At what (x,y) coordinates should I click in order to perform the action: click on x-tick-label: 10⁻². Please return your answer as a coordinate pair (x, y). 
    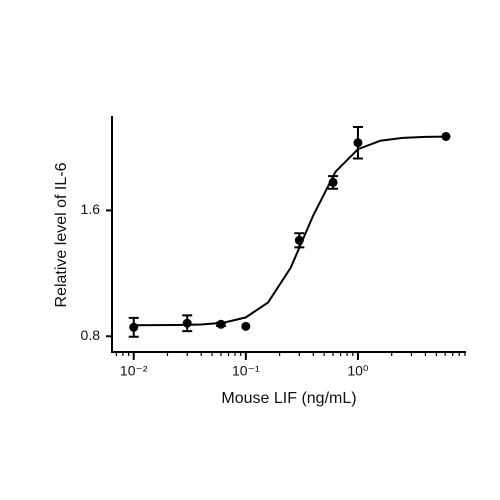
    Looking at the image, I should click on (134, 371).